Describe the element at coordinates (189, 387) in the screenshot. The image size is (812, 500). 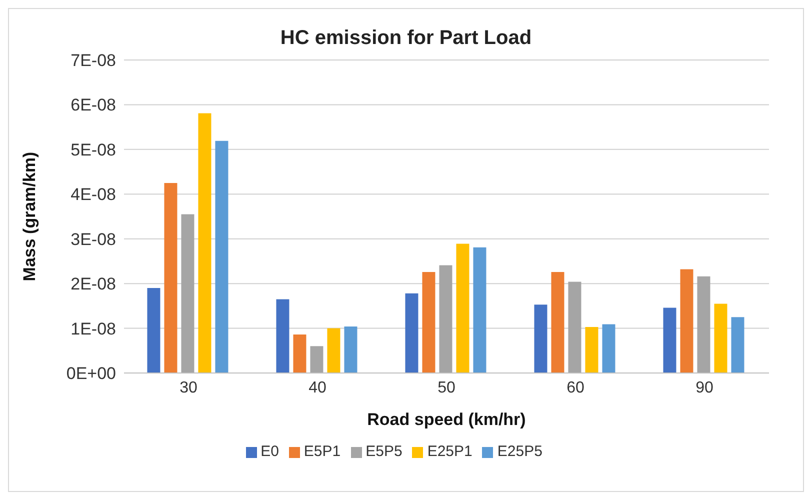
I see `x-tick-label: 30` at that location.